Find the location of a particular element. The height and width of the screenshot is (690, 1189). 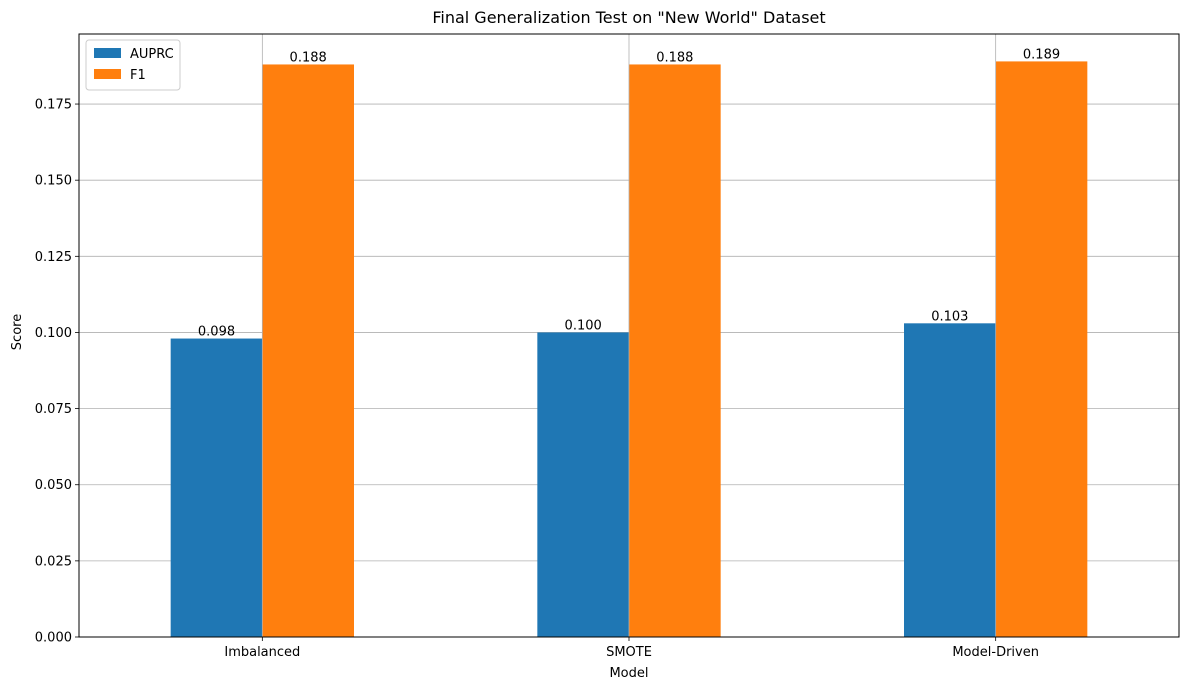

data-label: 0.100 is located at coordinates (583, 325).